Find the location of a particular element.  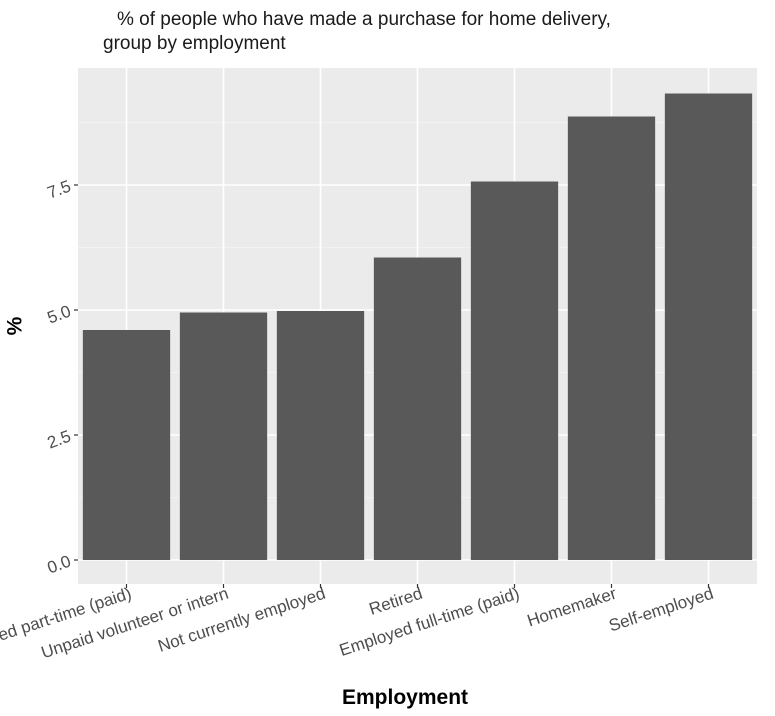

y-tick-label: 2.5 is located at coordinates (59, 440).